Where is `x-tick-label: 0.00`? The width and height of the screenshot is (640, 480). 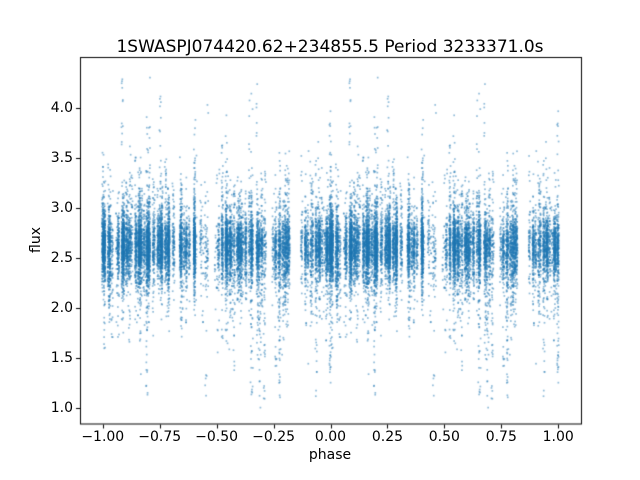 x-tick-label: 0.00 is located at coordinates (330, 437).